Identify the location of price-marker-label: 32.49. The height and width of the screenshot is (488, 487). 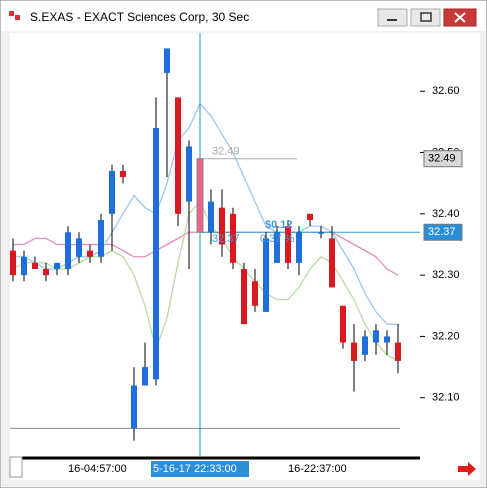
(442, 159).